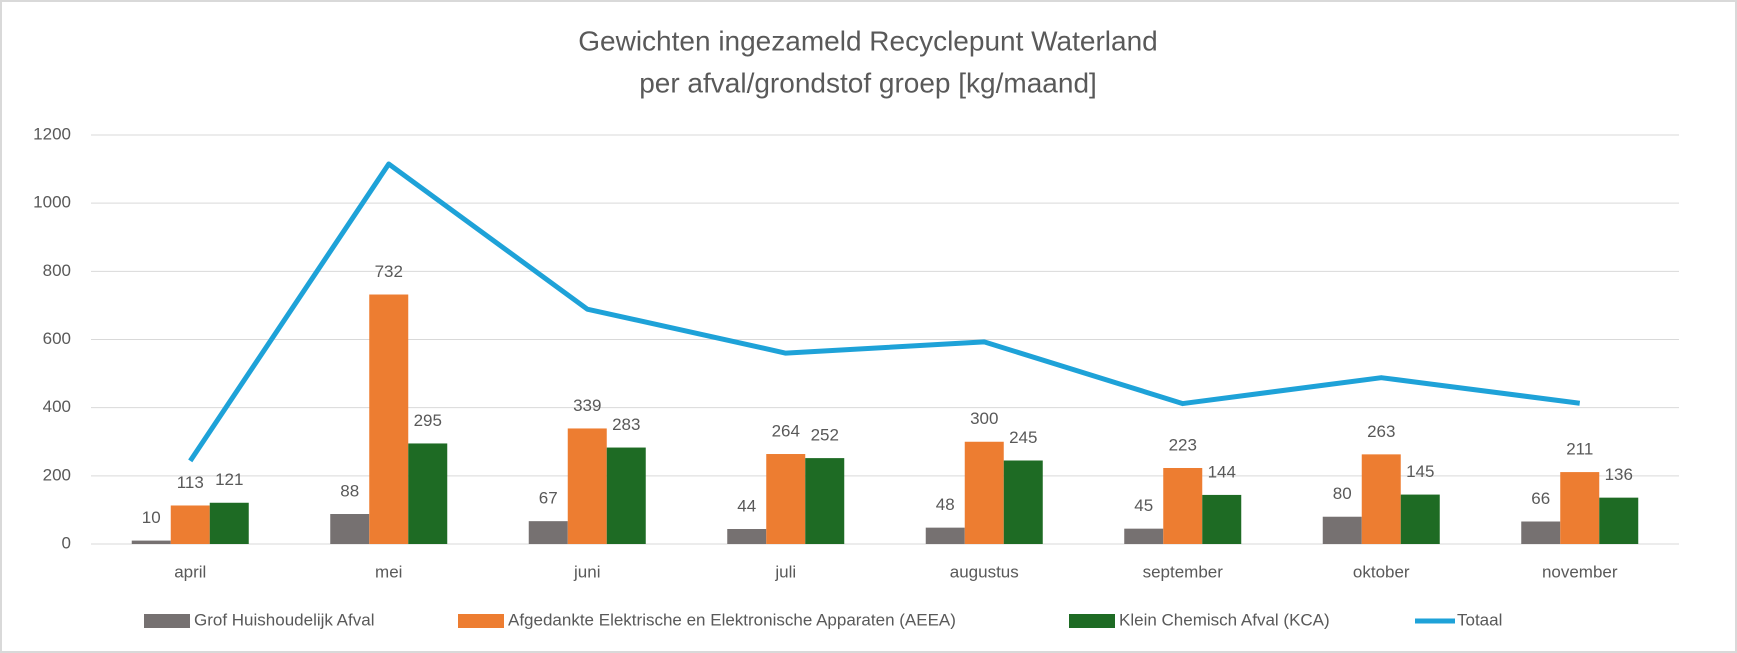 Image resolution: width=1737 pixels, height=653 pixels. I want to click on data-label: 88, so click(349, 490).